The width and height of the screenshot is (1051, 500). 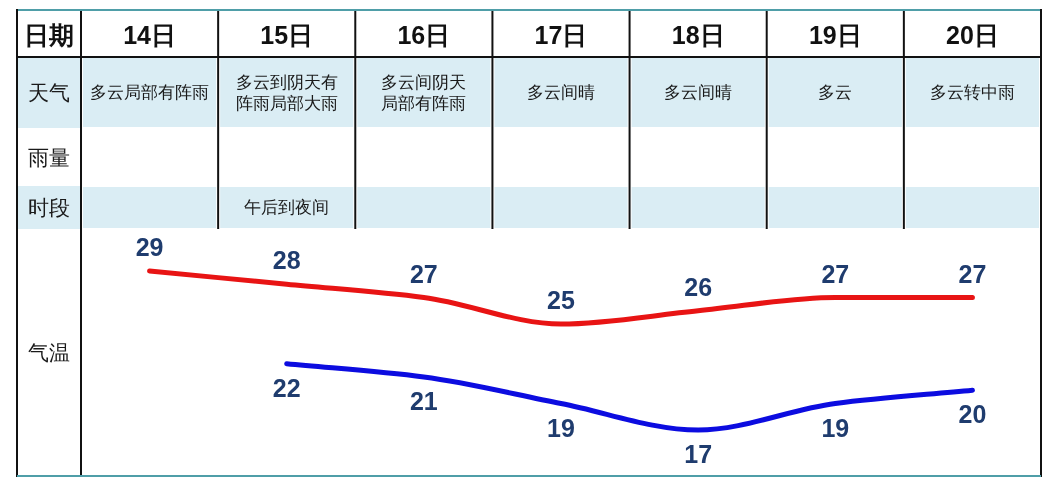 I want to click on row-label: 天气, so click(x=49, y=92).